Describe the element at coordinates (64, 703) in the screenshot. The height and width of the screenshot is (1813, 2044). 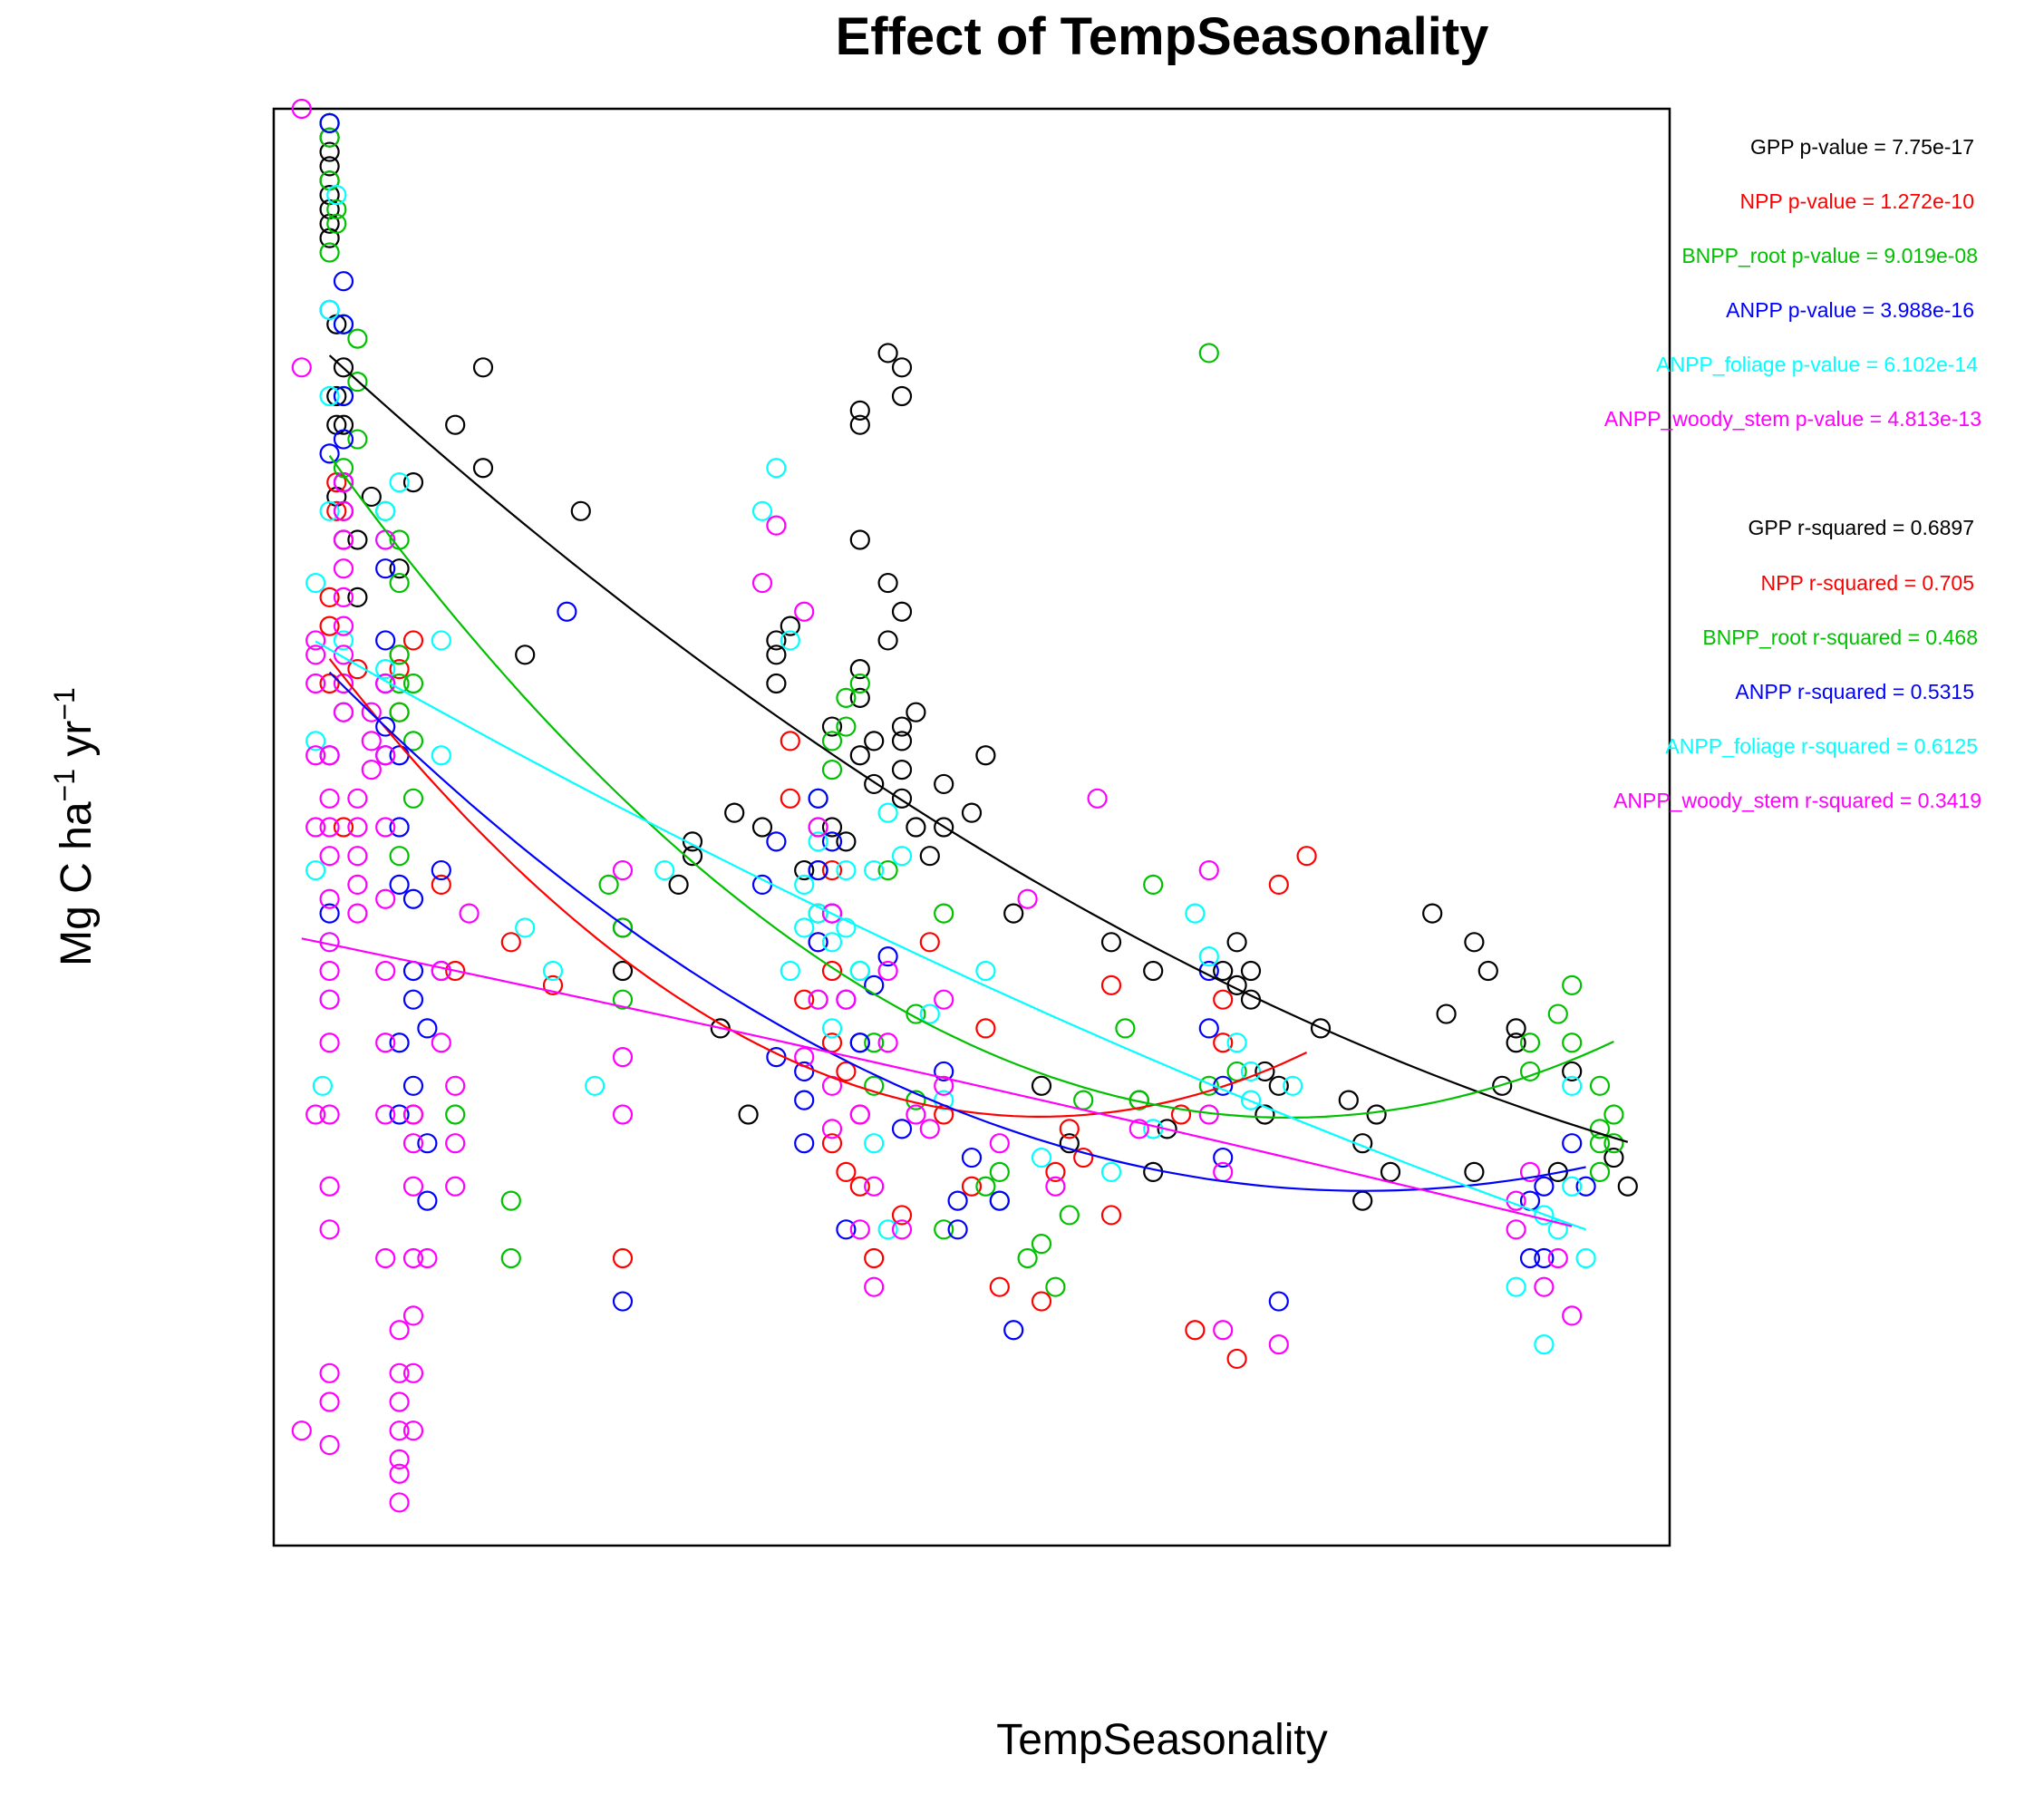
I see `y-axis-label-sup2: −1` at that location.